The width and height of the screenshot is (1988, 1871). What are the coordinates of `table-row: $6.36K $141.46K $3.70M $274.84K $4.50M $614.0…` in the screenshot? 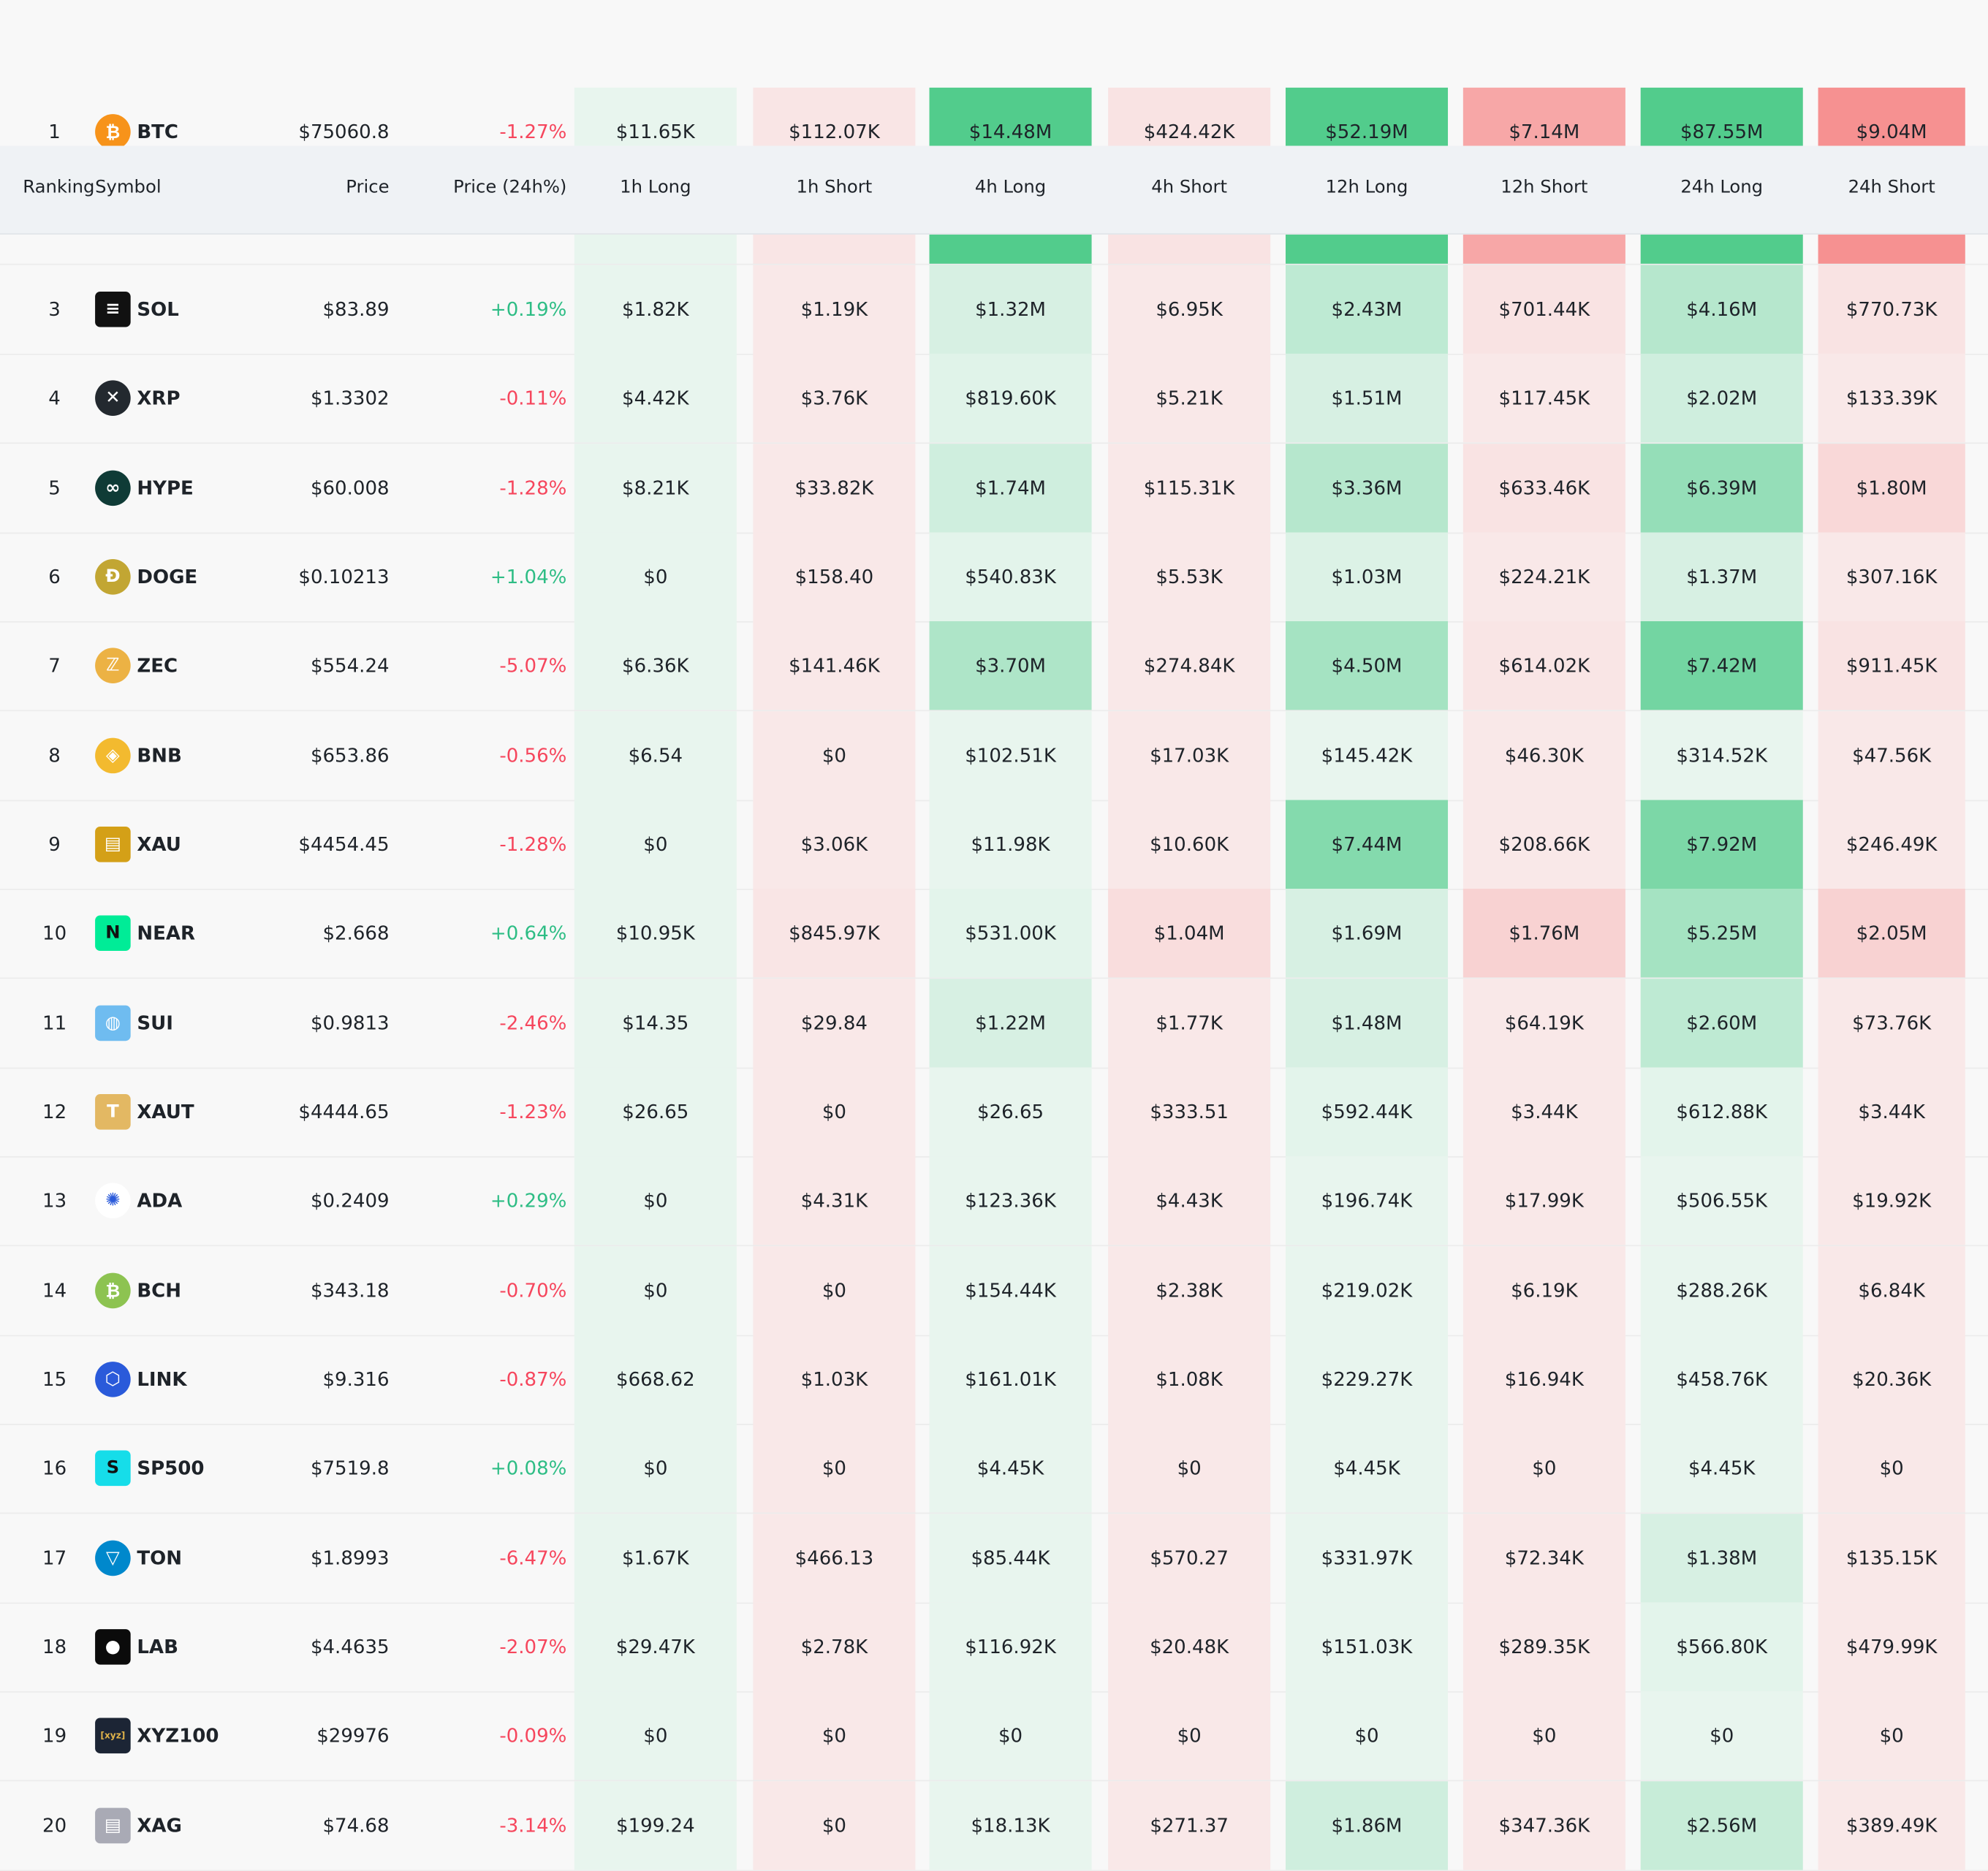 It's located at (994, 666).